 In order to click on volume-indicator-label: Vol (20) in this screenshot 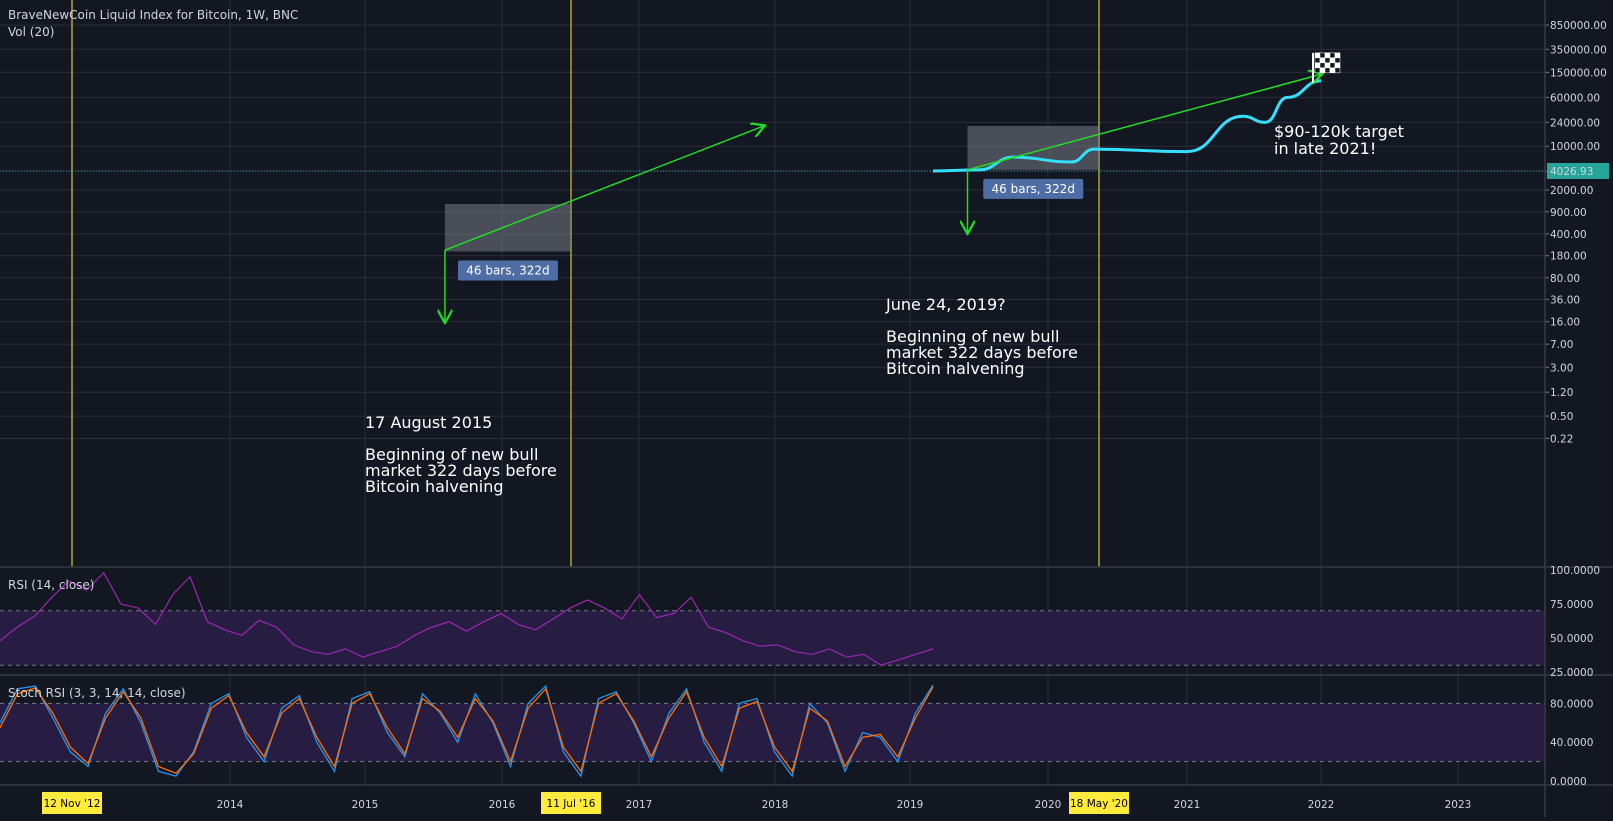, I will do `click(31, 32)`.